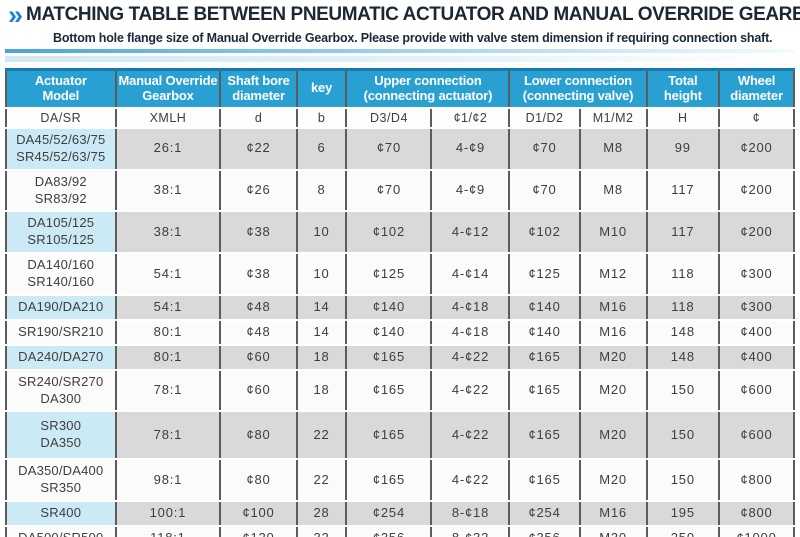 The image size is (800, 537). I want to click on header-wheel-diameter: Wheel diameter, so click(757, 88).